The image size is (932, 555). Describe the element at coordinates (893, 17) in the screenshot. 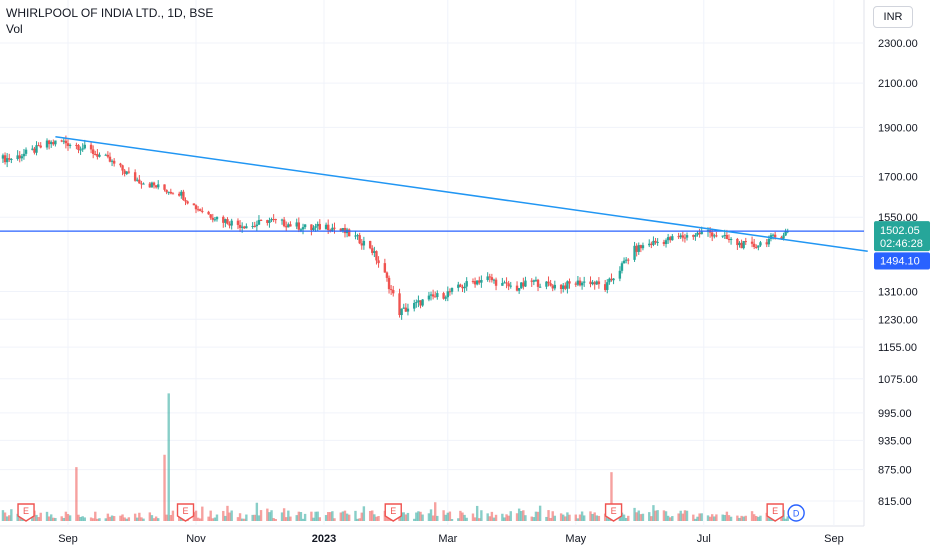

I see `currency-selector: INR` at that location.